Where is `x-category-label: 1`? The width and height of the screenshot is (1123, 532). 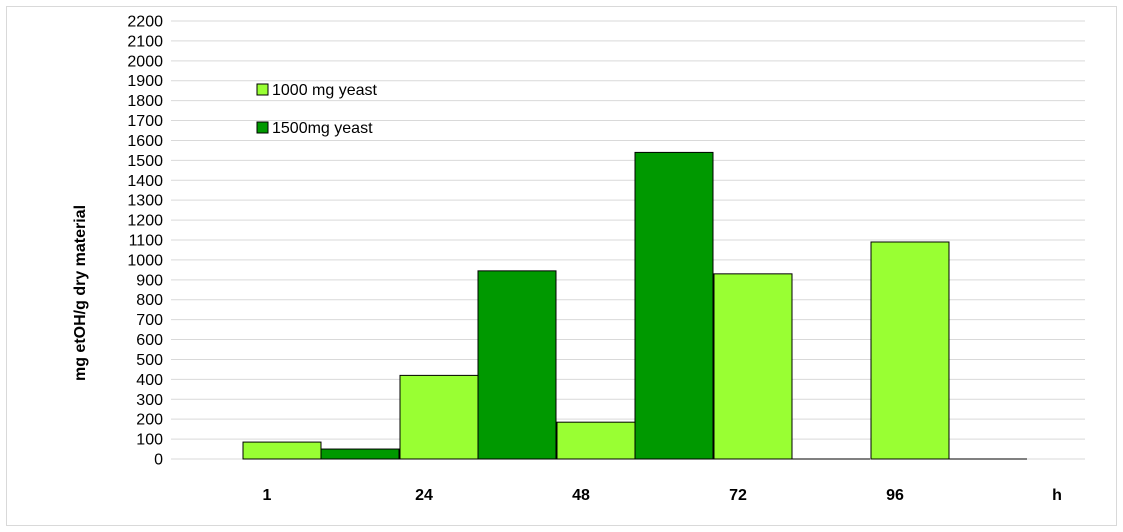
x-category-label: 1 is located at coordinates (267, 495).